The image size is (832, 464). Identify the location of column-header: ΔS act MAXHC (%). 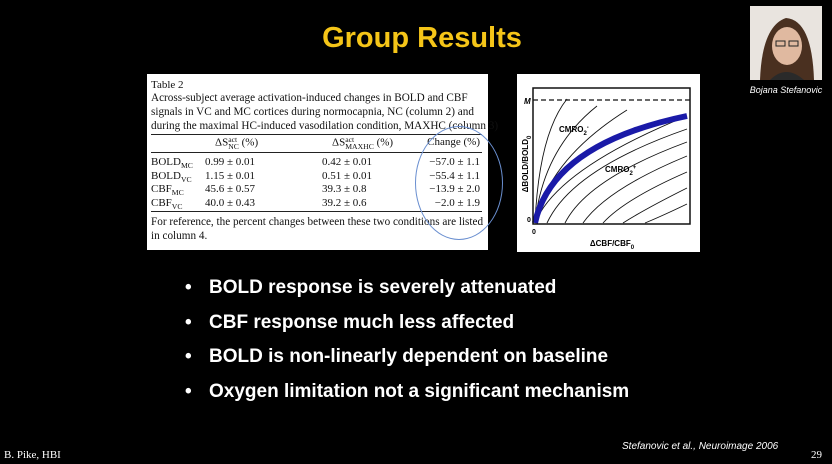
(363, 143).